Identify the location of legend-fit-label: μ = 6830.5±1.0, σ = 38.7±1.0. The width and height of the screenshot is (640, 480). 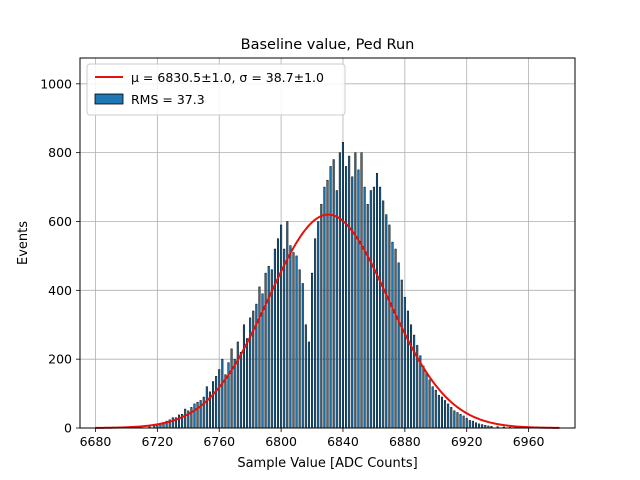
(227, 77).